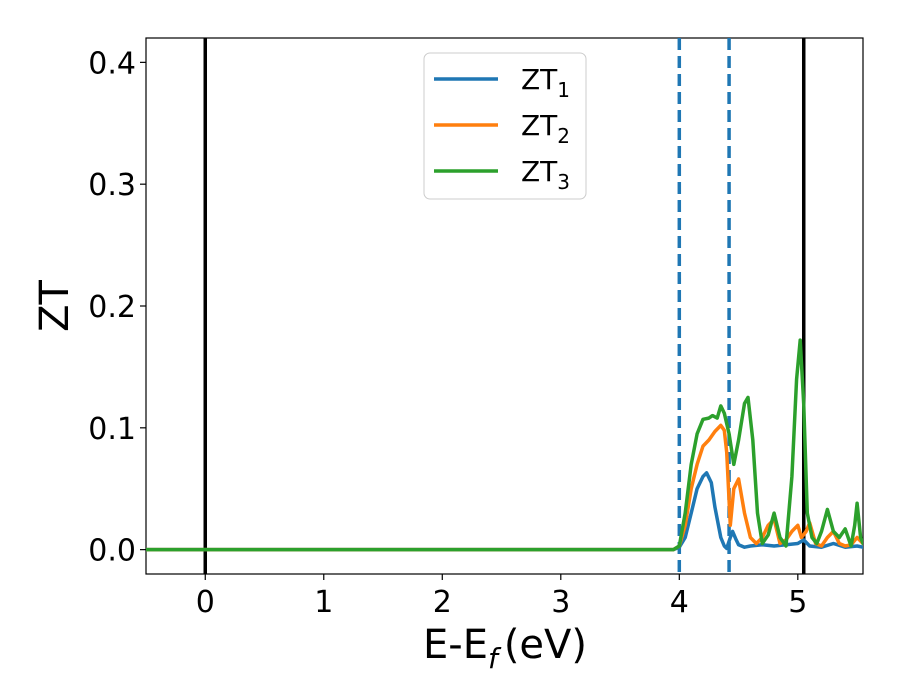  I want to click on y-tick-label: 0.4, so click(112, 63).